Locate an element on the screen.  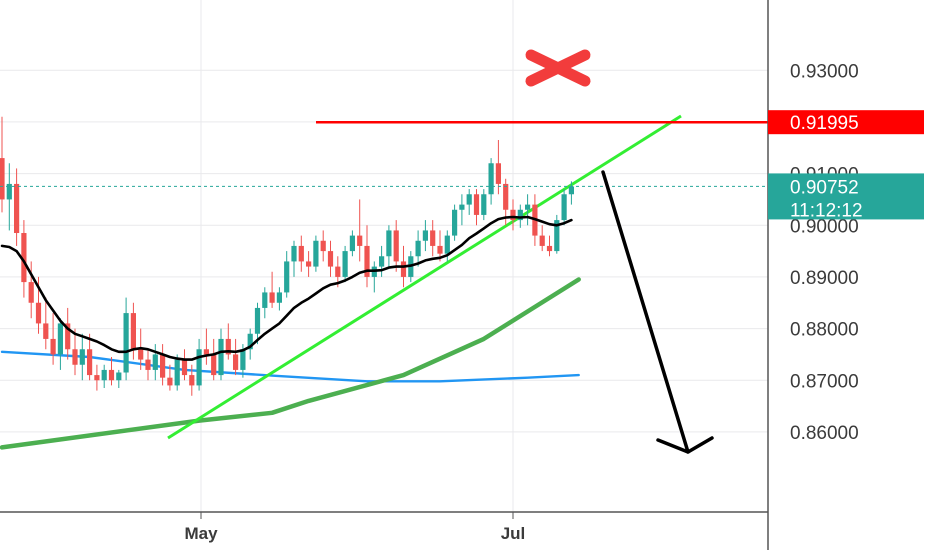
ma-long-line is located at coordinates (290, 366).